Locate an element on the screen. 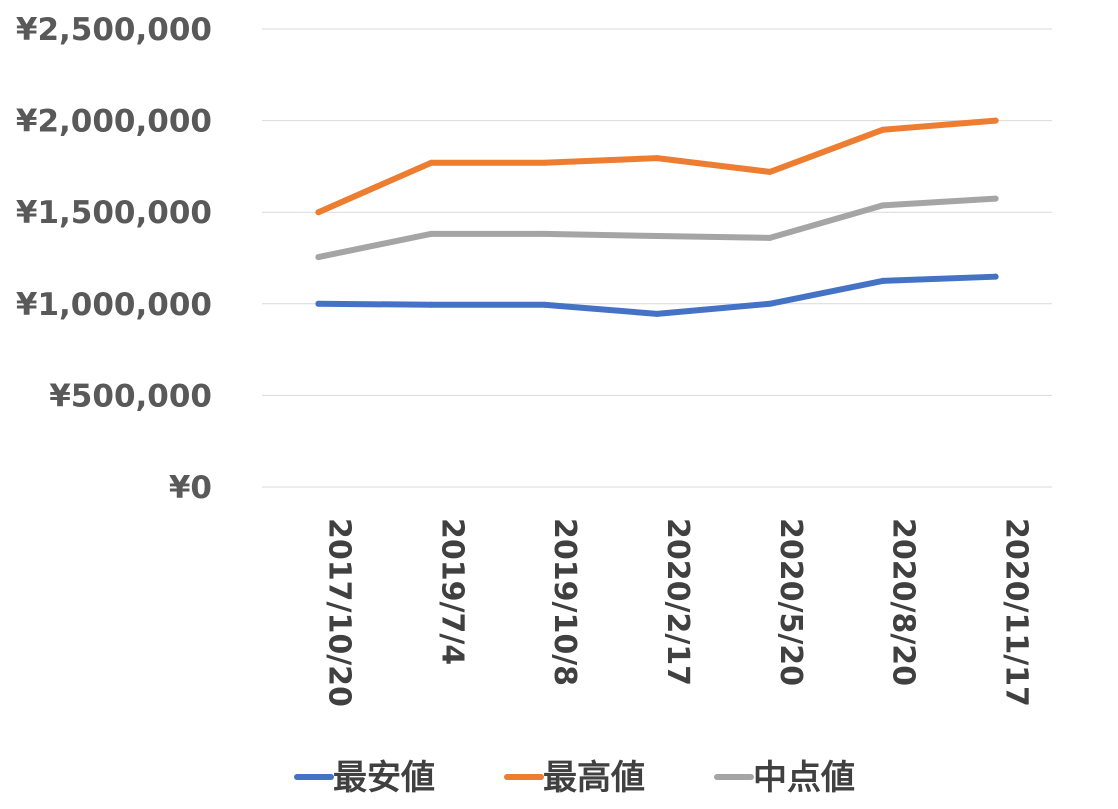 Image resolution: width=1118 pixels, height=809 pixels. x-tick-label: 2019/10/8 is located at coordinates (564, 602).